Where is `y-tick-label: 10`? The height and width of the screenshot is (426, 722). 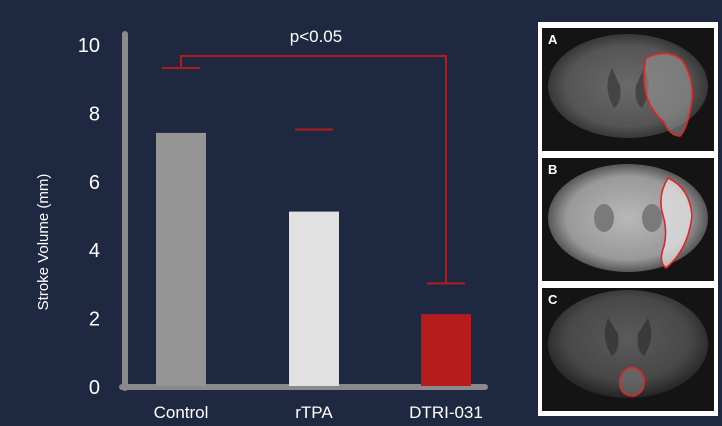 y-tick-label: 10 is located at coordinates (89, 46).